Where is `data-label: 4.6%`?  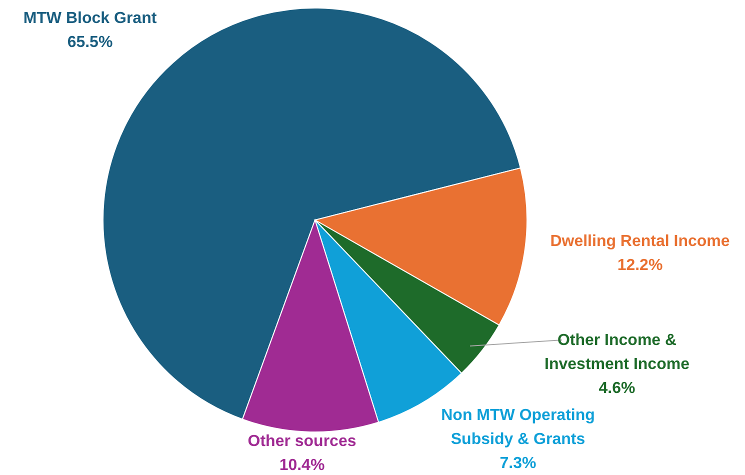 data-label: 4.6% is located at coordinates (617, 388).